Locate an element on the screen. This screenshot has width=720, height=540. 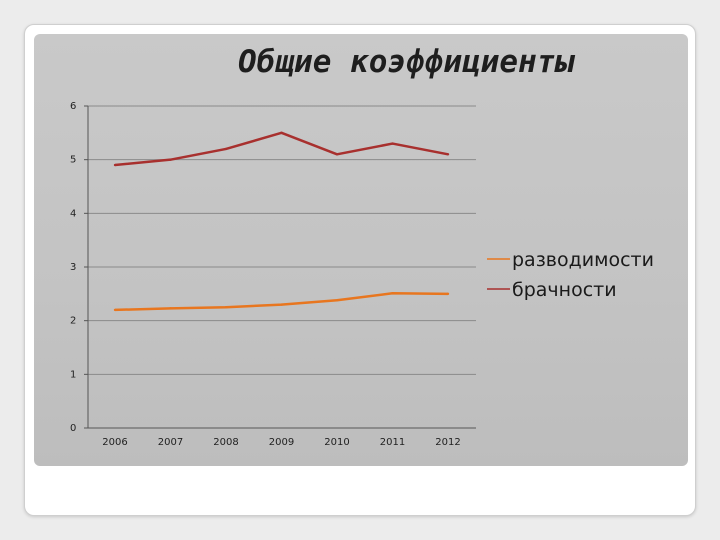
y-tick-label: 0 is located at coordinates (73, 428).